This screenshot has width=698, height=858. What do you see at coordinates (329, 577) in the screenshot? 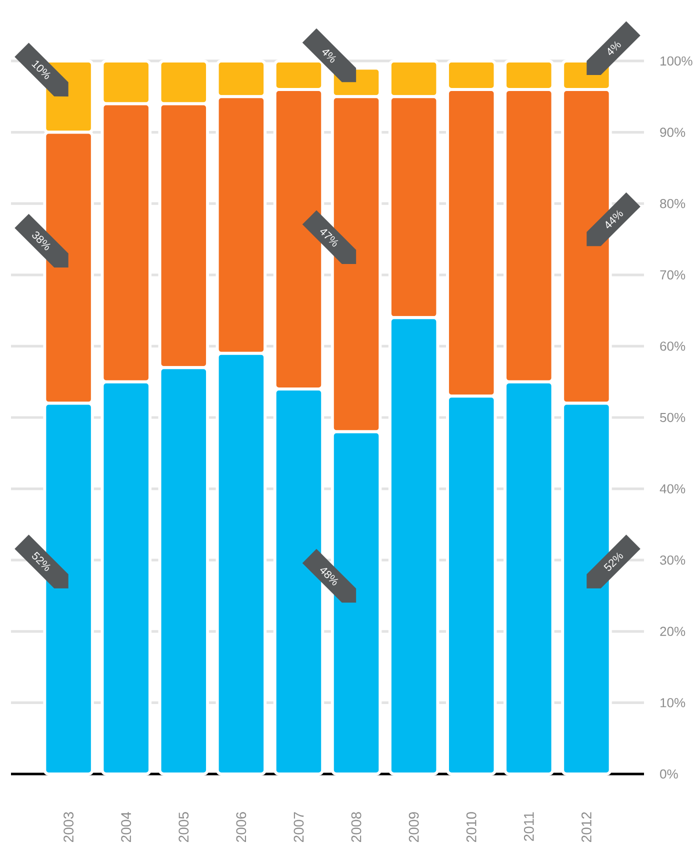
I see `data-label: 48%` at bounding box center [329, 577].